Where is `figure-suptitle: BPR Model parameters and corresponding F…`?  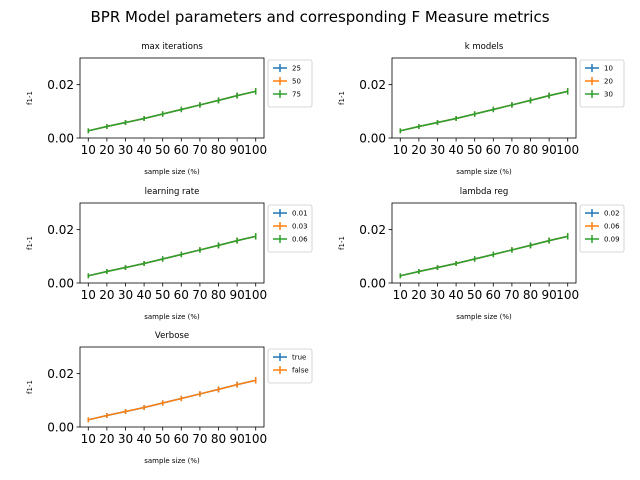 figure-suptitle: BPR Model parameters and corresponding F… is located at coordinates (319, 17).